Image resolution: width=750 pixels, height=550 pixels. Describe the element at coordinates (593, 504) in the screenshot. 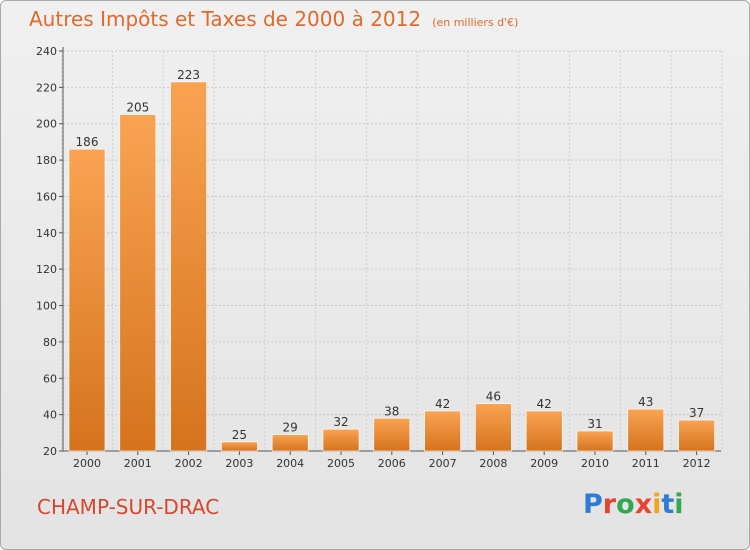

I see `logo-letter: P` at that location.